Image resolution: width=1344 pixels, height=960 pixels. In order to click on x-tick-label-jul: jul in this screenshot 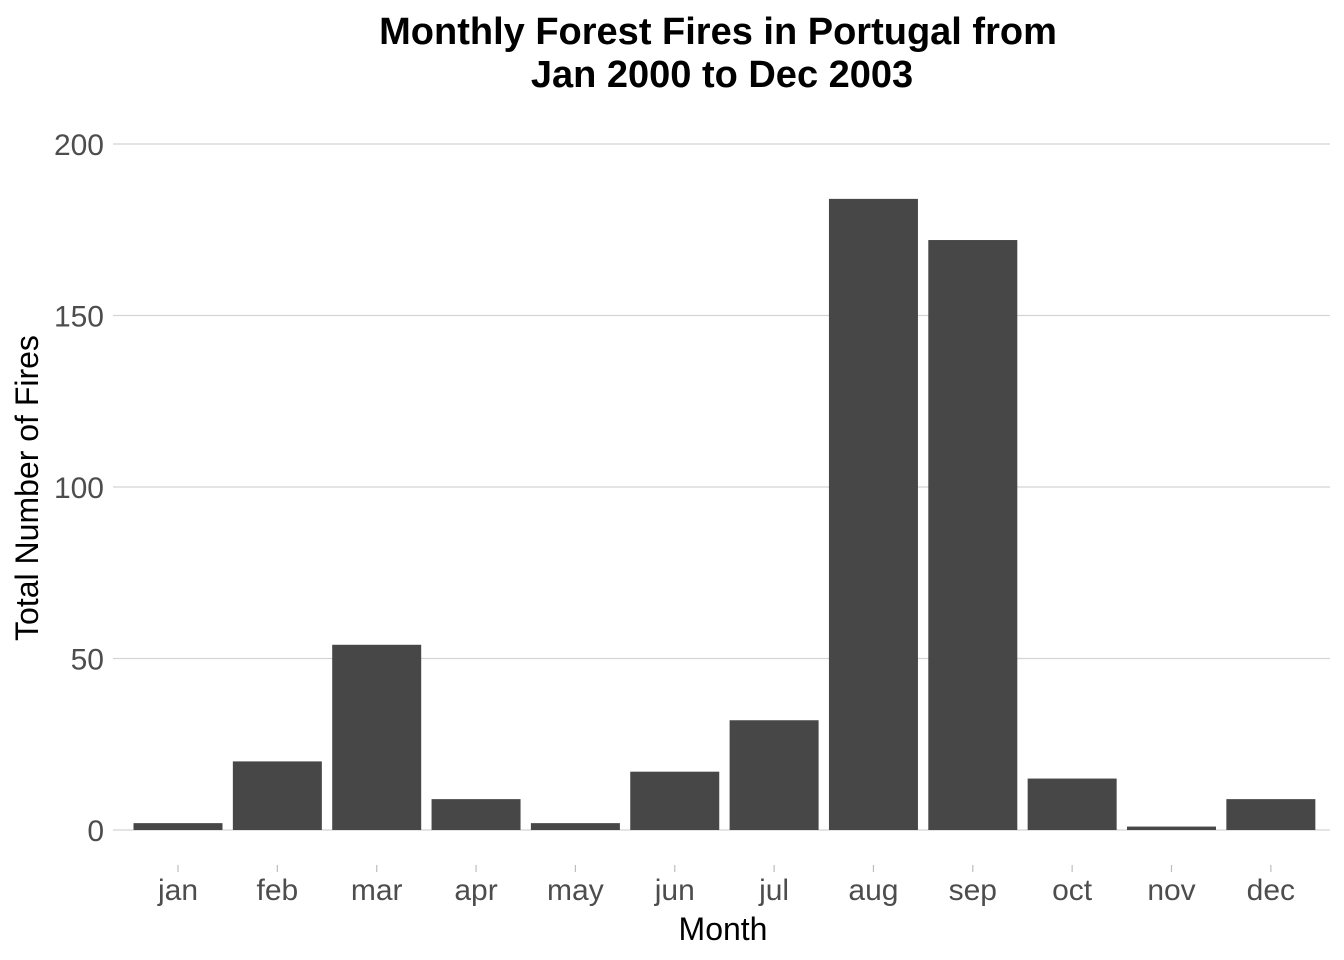, I will do `click(773, 890)`.